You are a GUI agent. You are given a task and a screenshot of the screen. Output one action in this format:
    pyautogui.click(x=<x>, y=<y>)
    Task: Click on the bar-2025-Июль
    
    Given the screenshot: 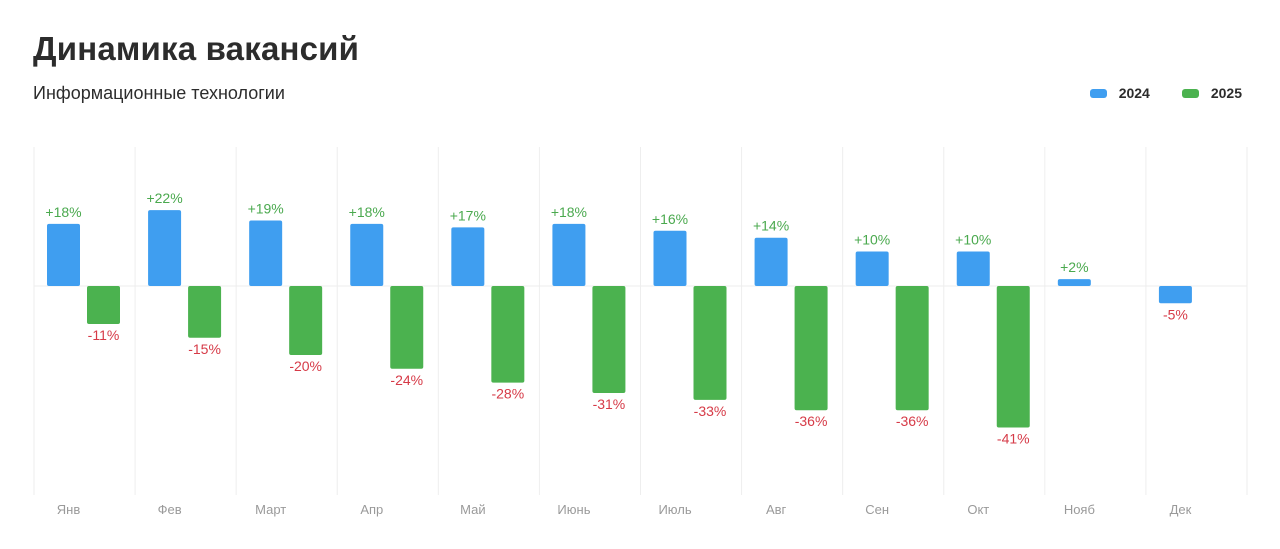 What is the action you would take?
    pyautogui.click(x=710, y=343)
    